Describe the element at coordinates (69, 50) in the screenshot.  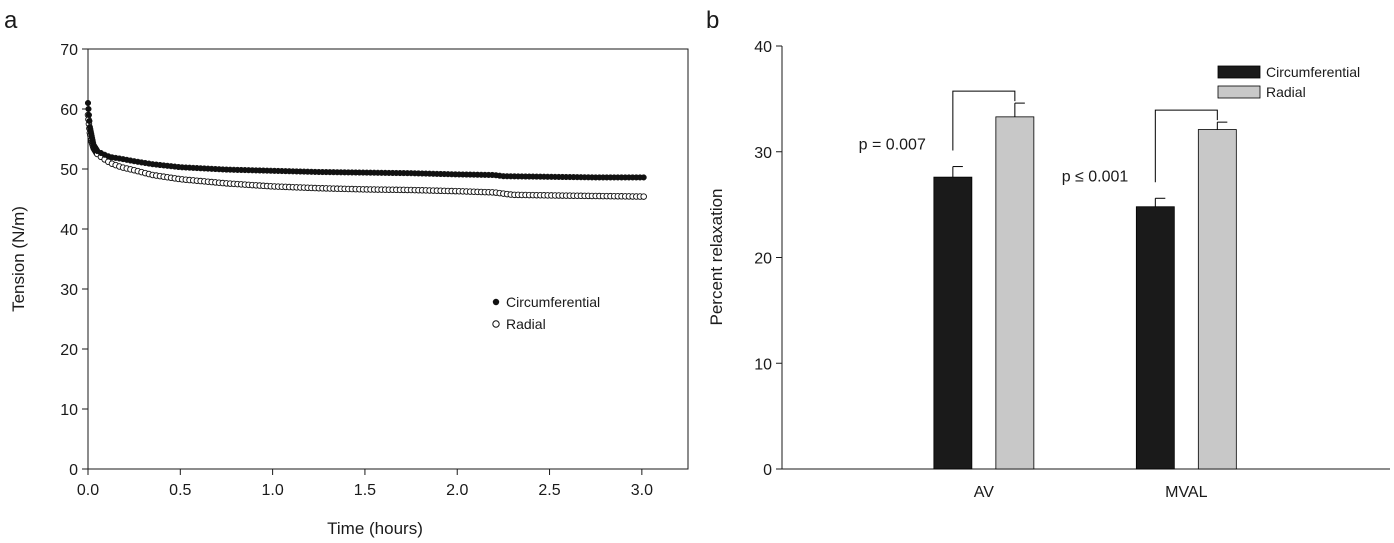
I see `y-tick-label: 70` at that location.